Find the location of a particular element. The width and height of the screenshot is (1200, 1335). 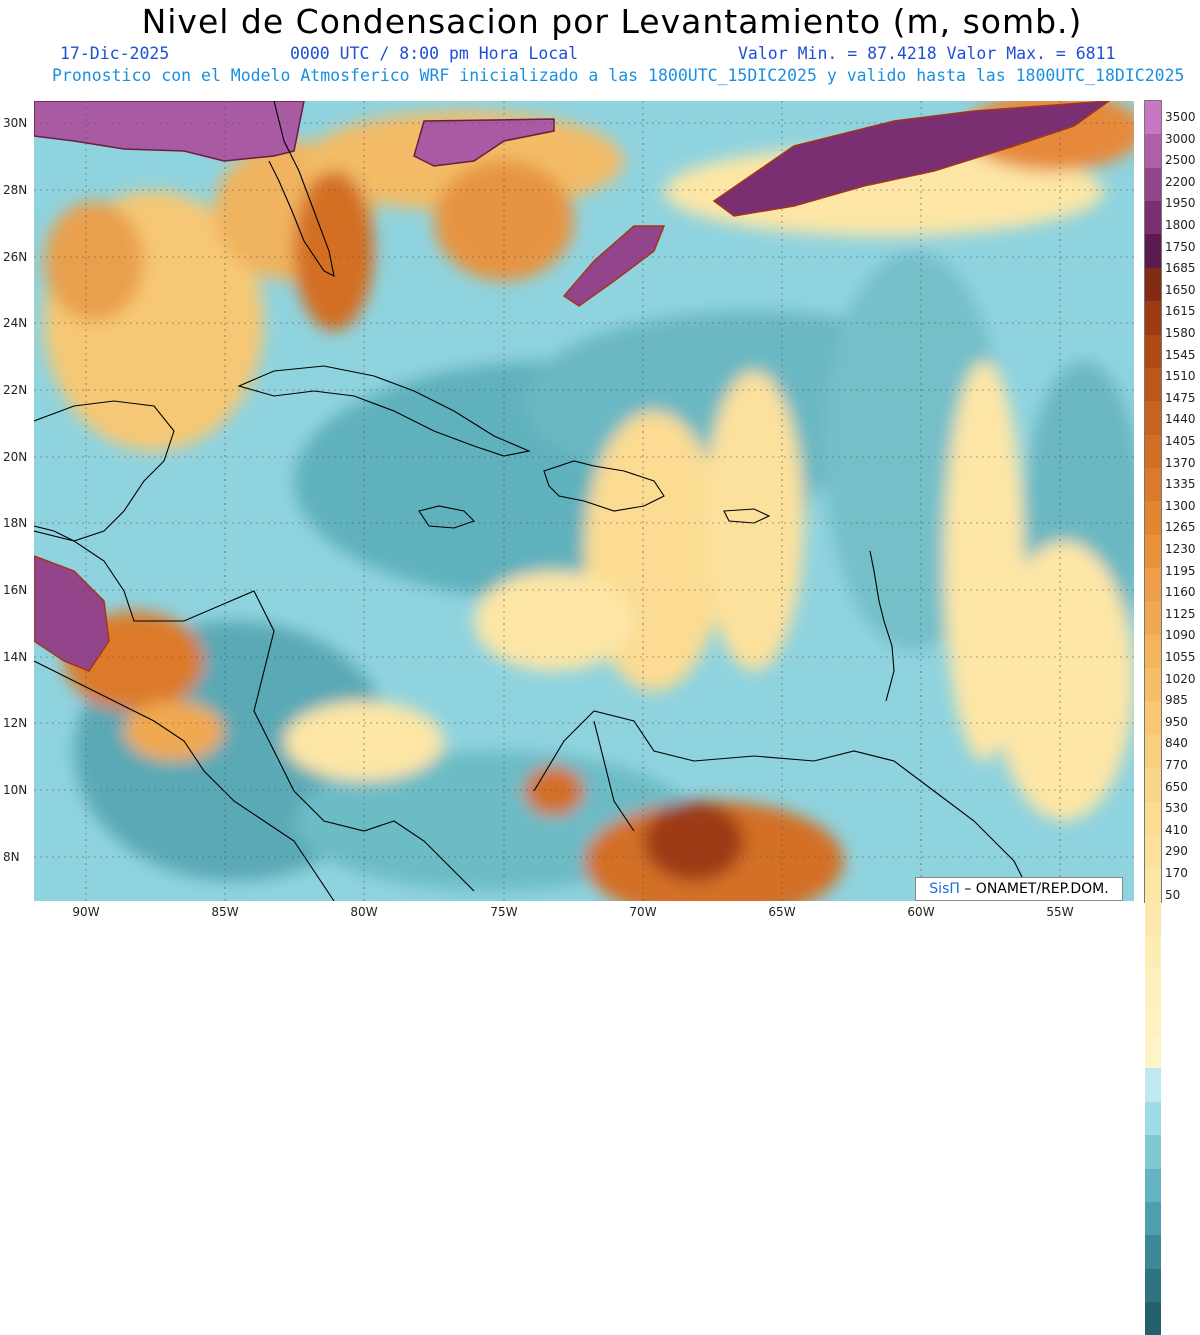

lon-label: 55W is located at coordinates (1060, 912).